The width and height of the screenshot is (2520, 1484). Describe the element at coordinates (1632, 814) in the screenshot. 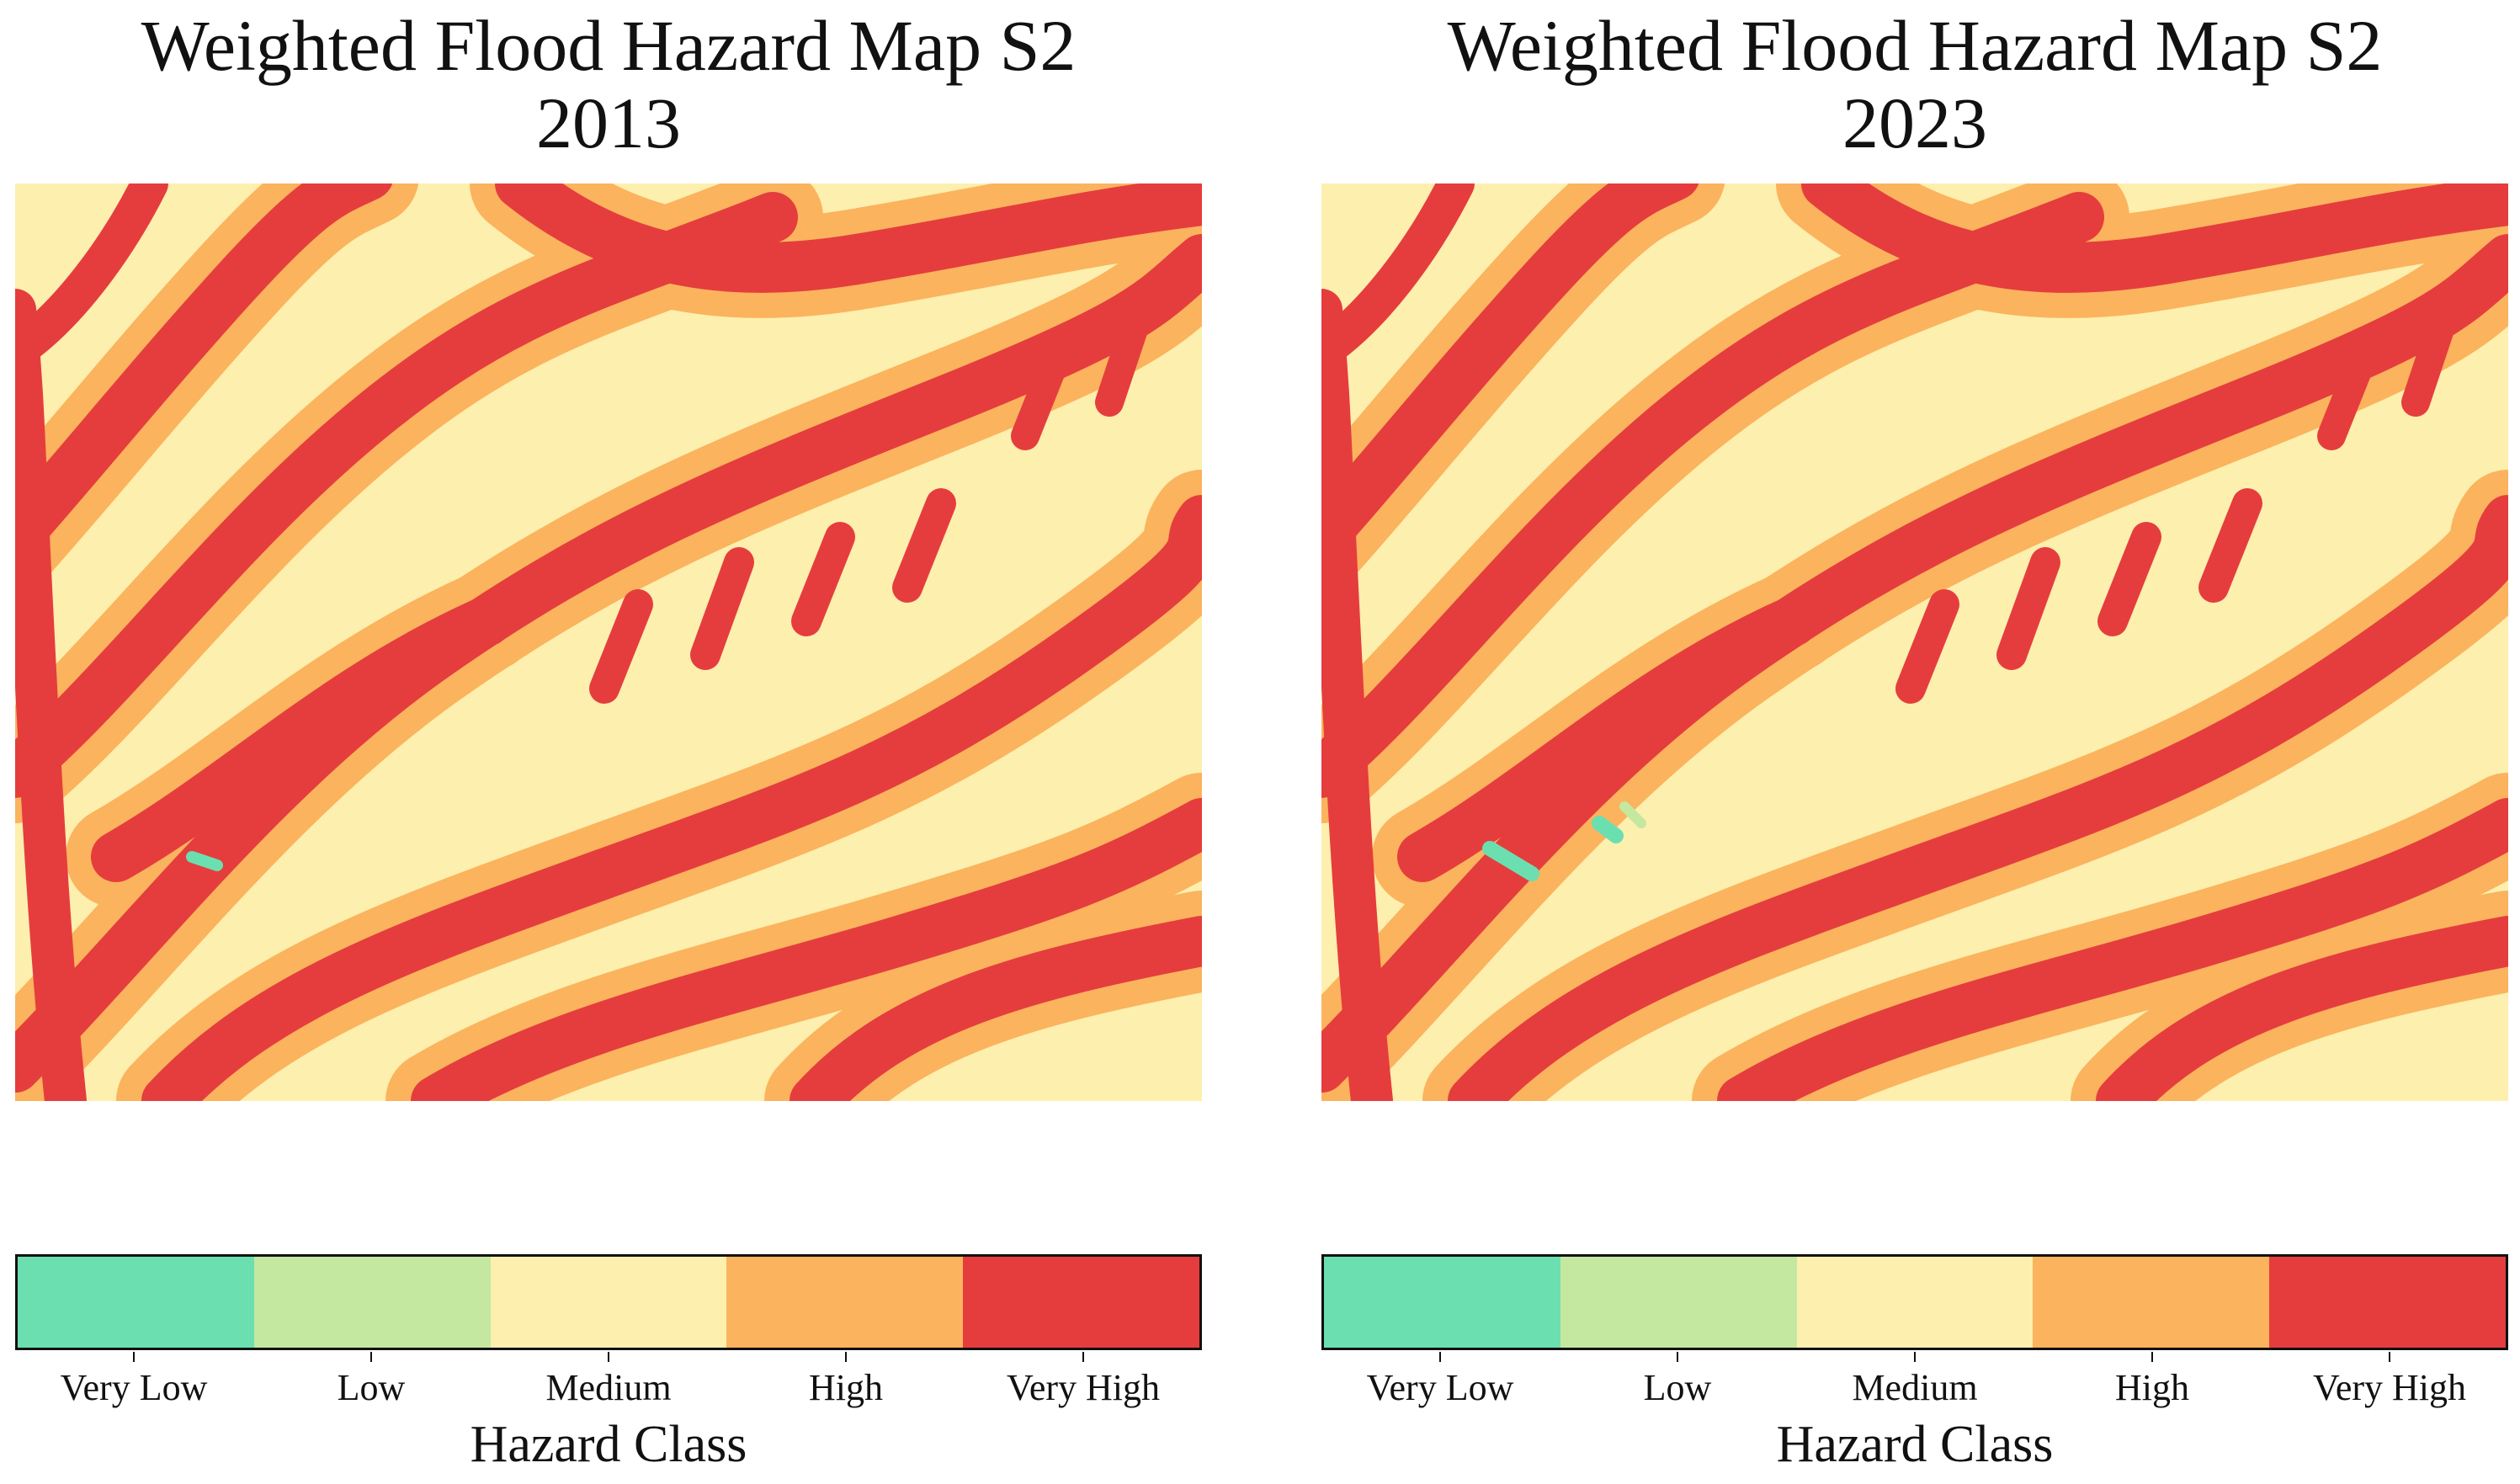

I see `low-hazard-pockets` at that location.